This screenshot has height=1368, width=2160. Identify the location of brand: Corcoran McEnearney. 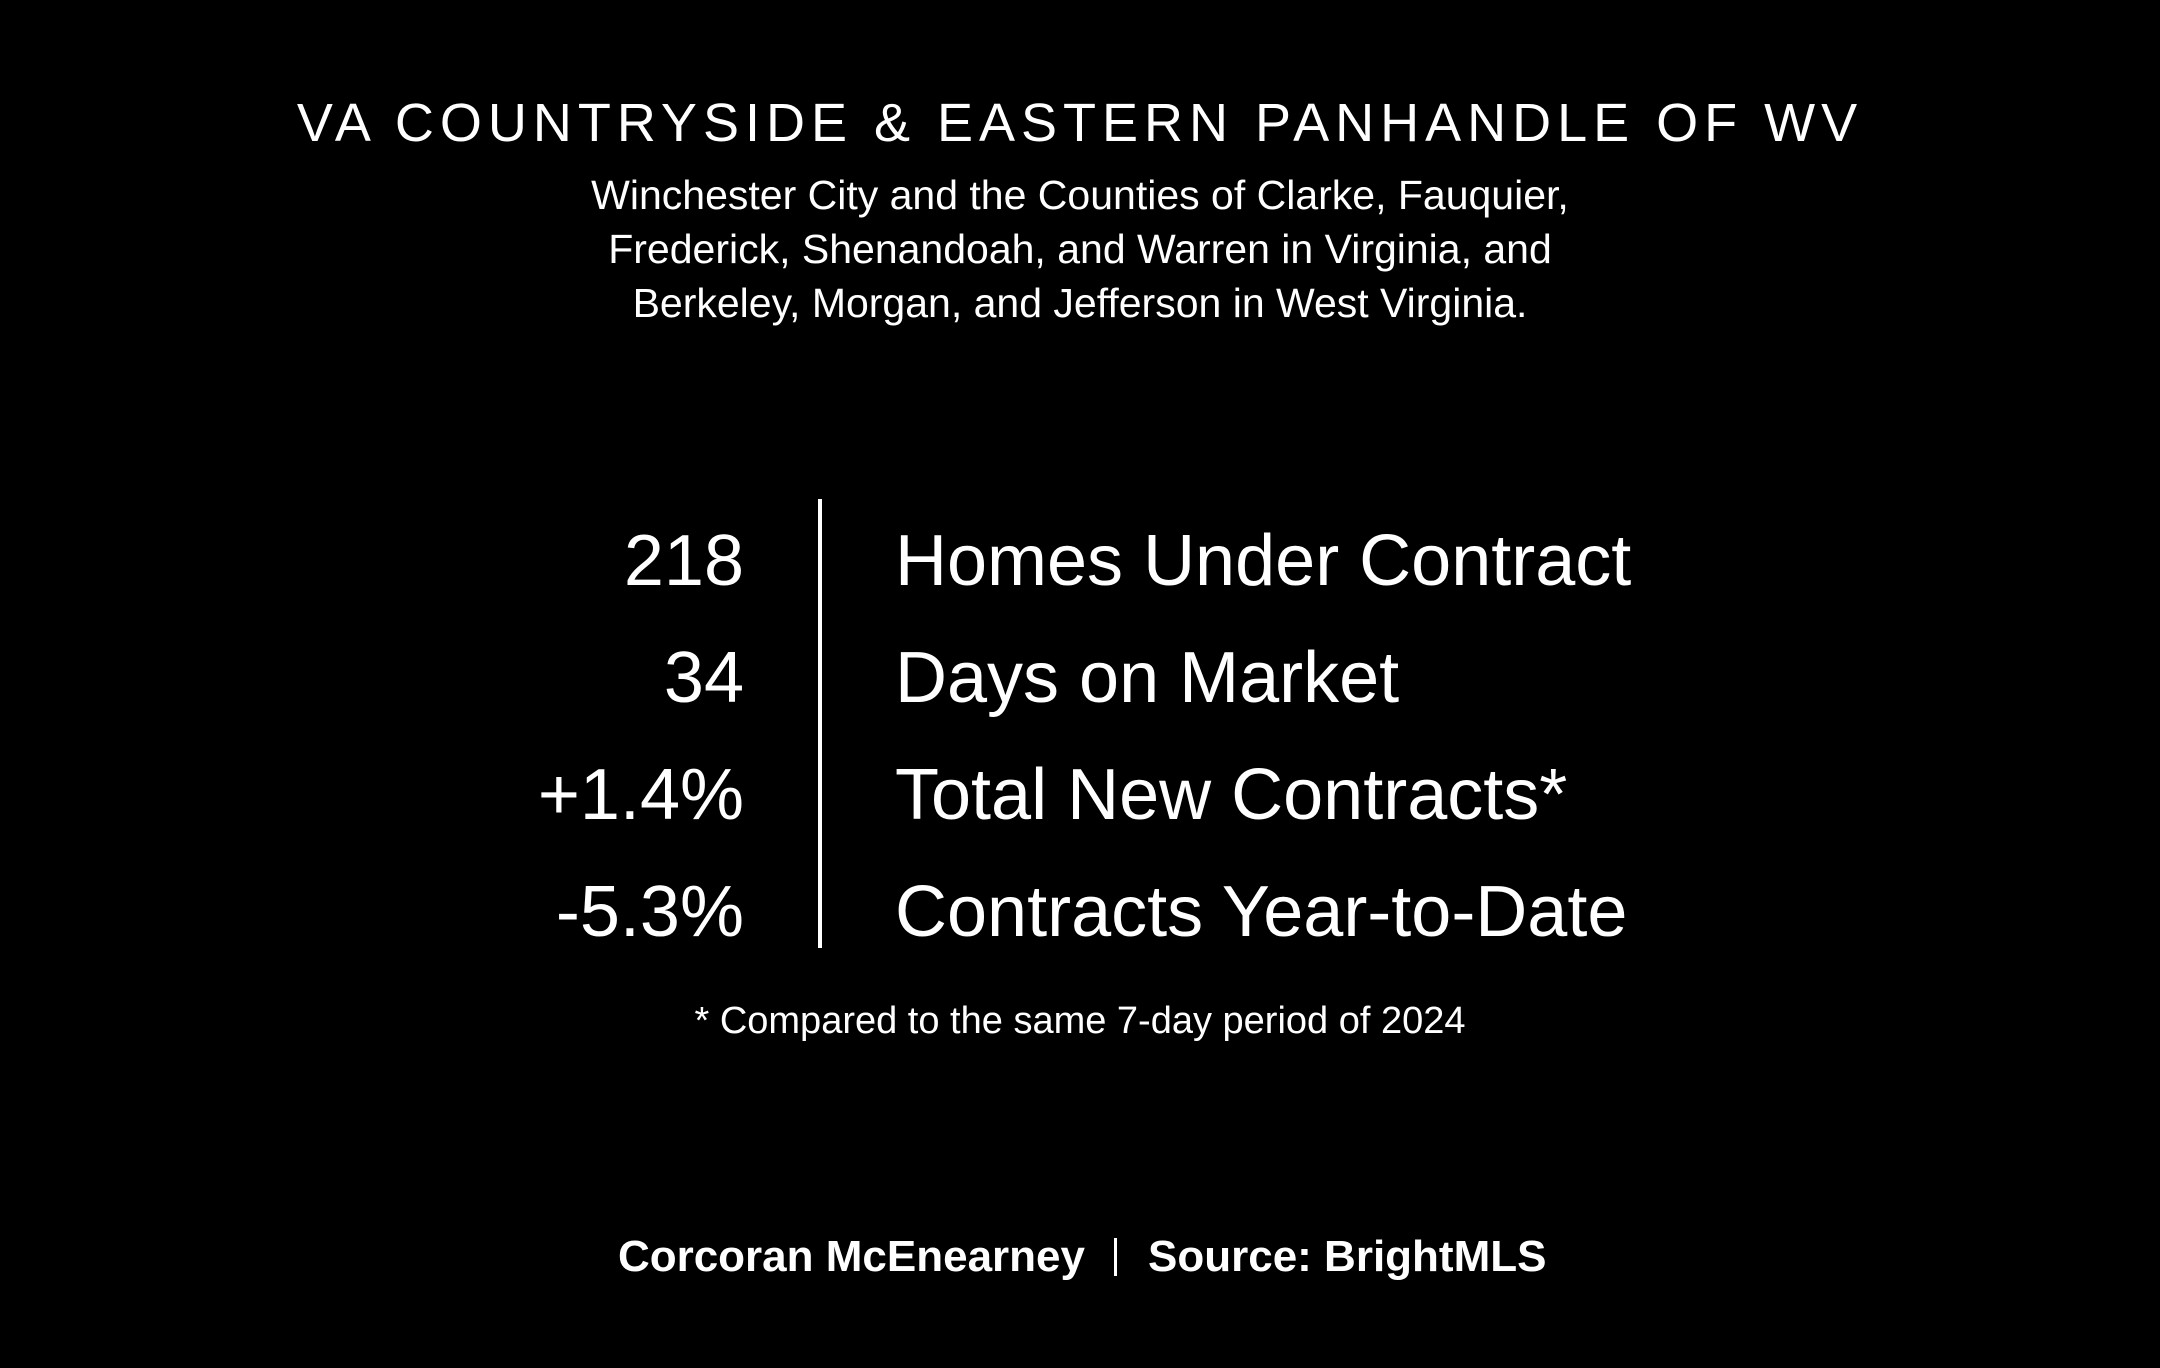
(851, 1256).